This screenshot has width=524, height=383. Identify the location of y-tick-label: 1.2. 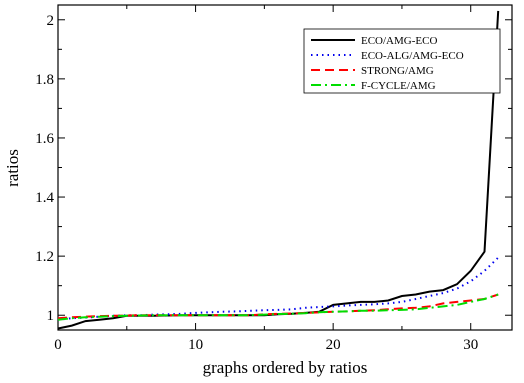
(44, 257).